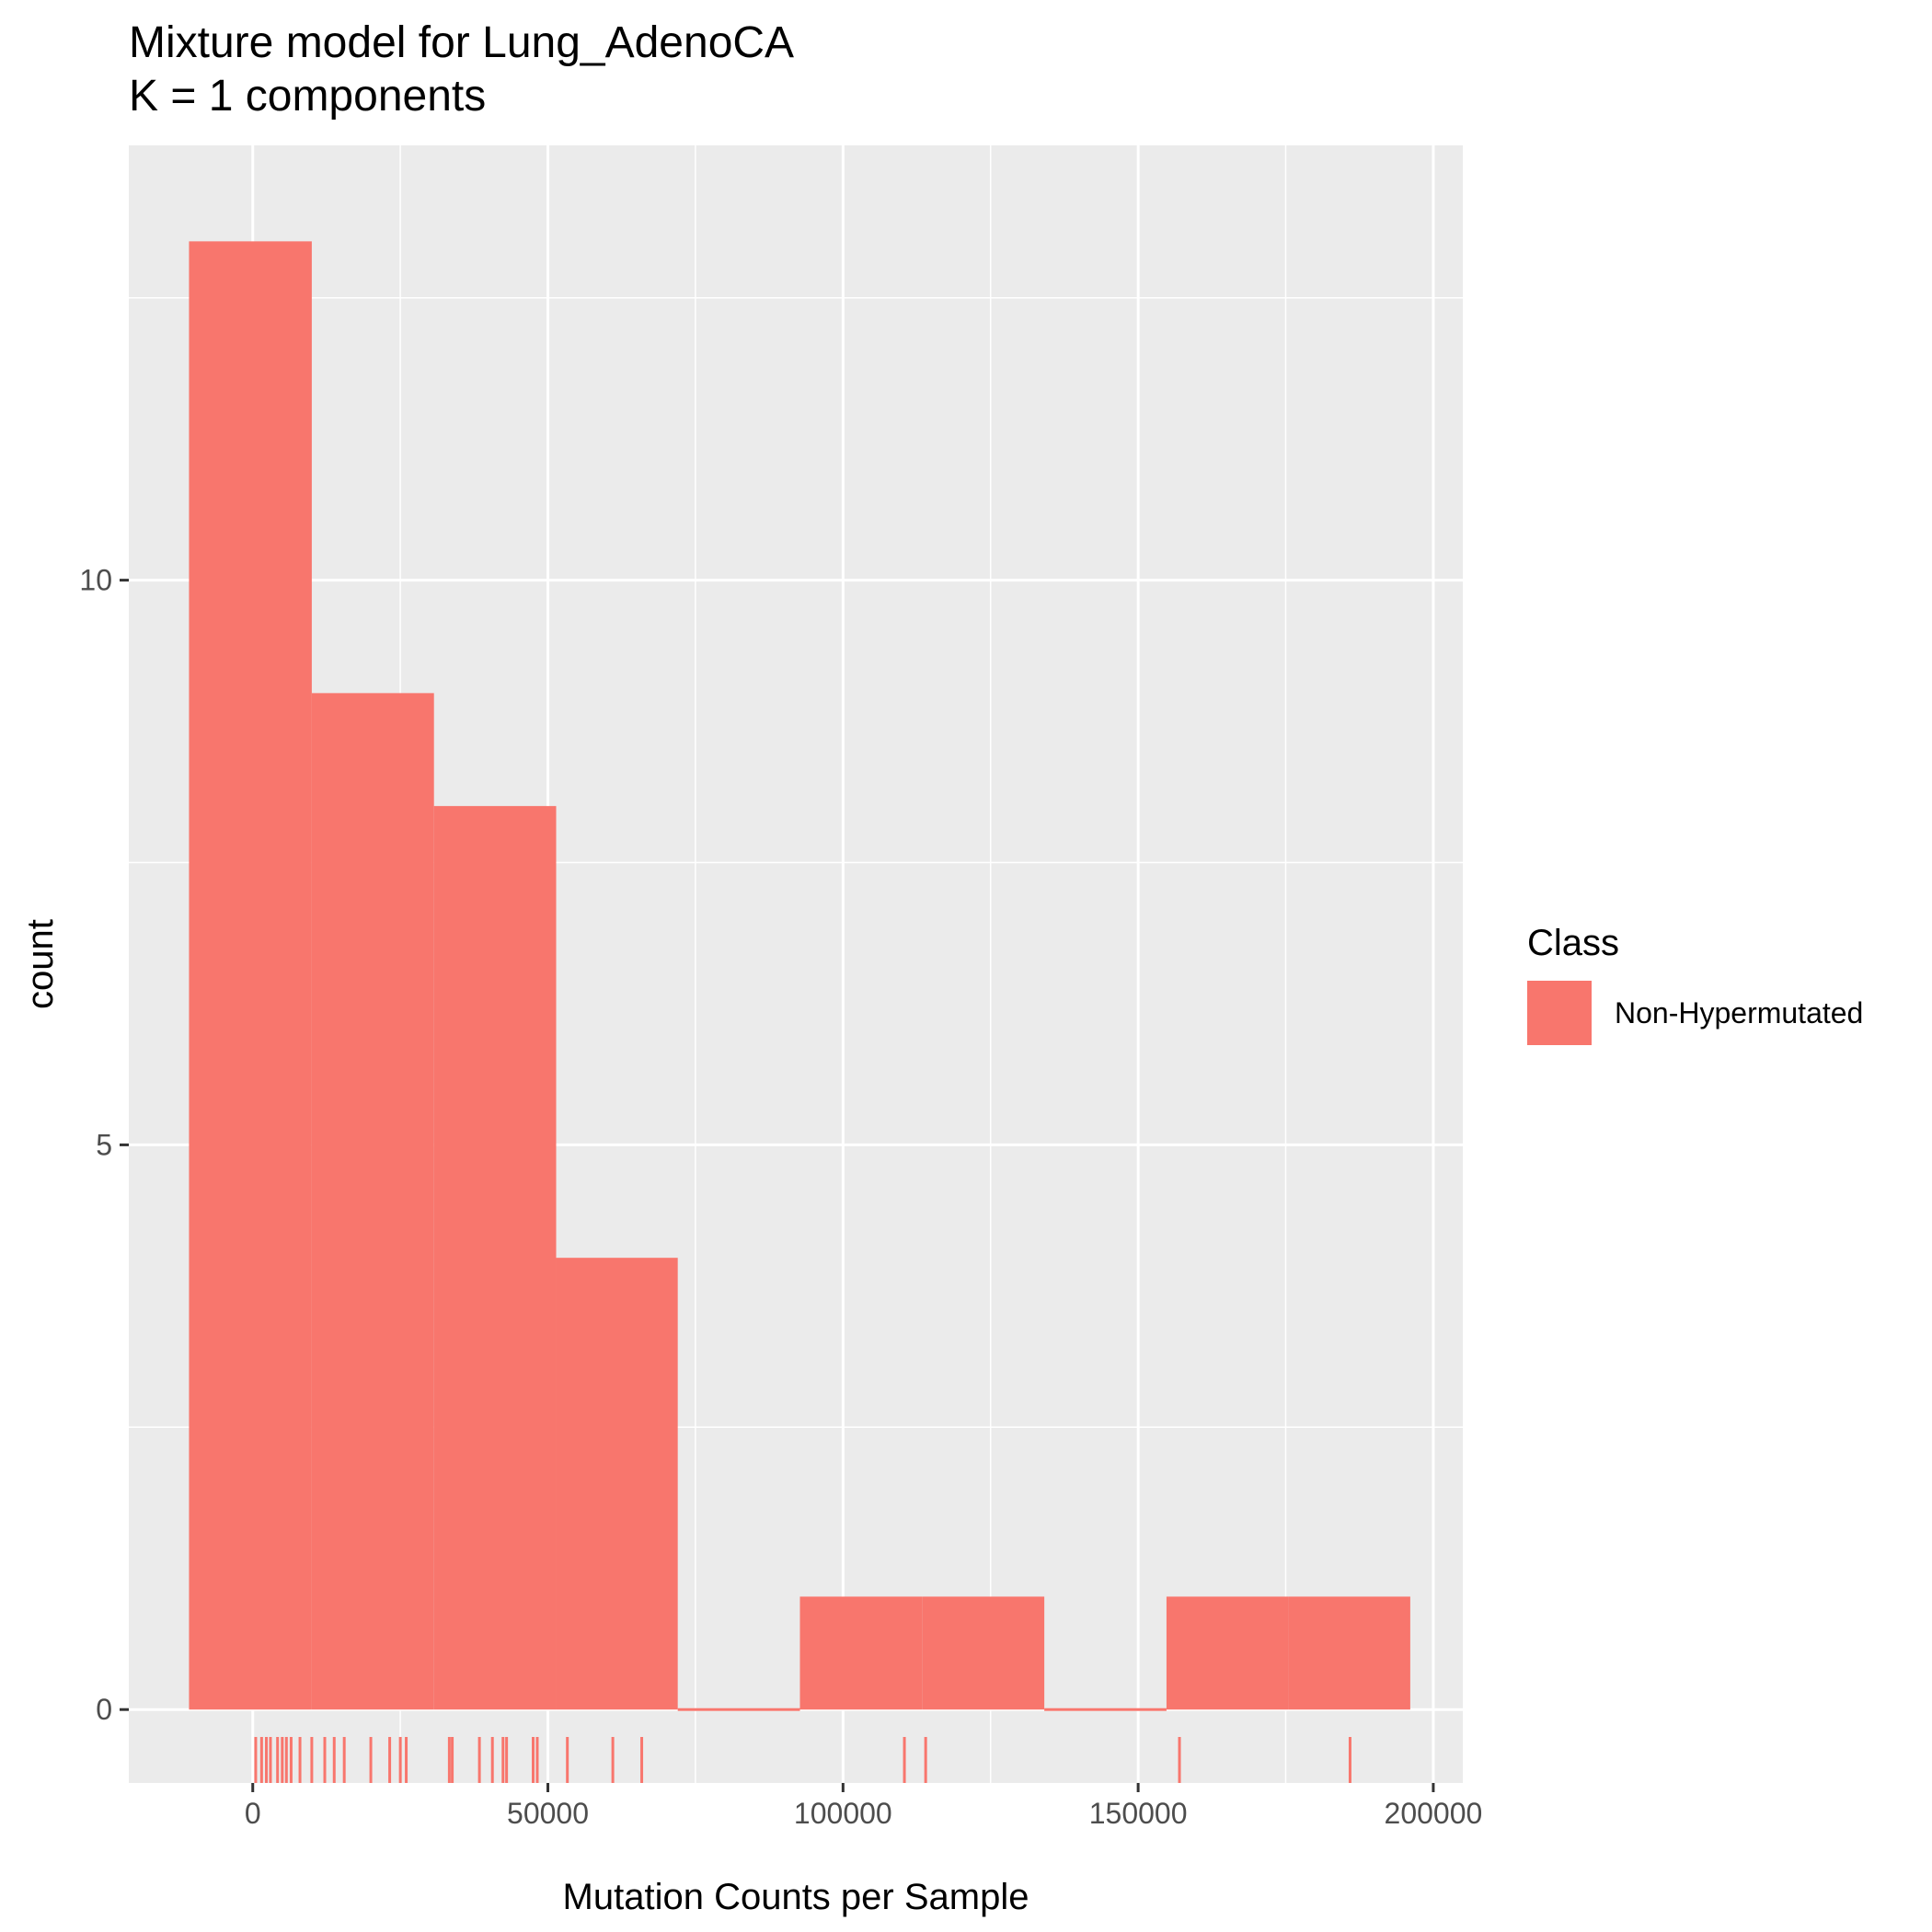 This screenshot has height=1932, width=1932. Describe the element at coordinates (95, 580) in the screenshot. I see `y-tick-label: 10` at that location.